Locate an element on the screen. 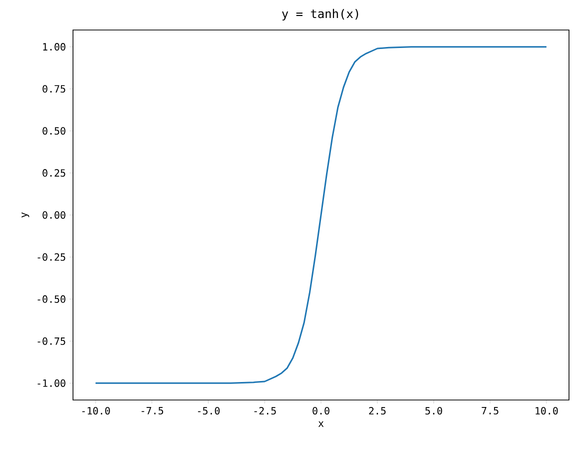 This screenshot has width=578, height=450. y-tick-label: 0.50 is located at coordinates (54, 131).